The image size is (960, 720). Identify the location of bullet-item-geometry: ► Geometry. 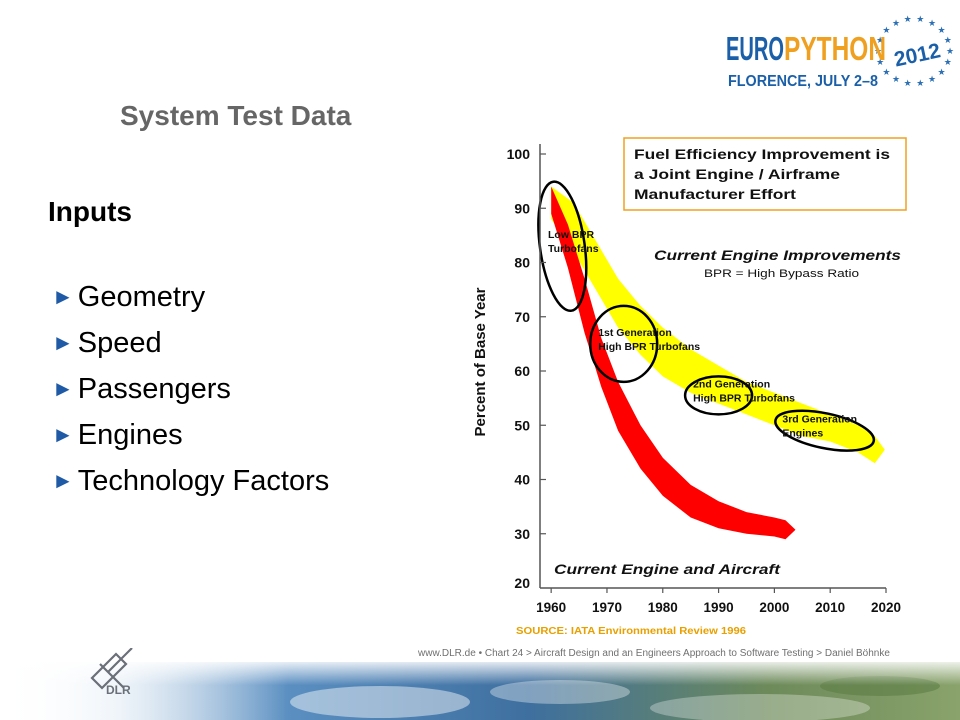
(190, 299).